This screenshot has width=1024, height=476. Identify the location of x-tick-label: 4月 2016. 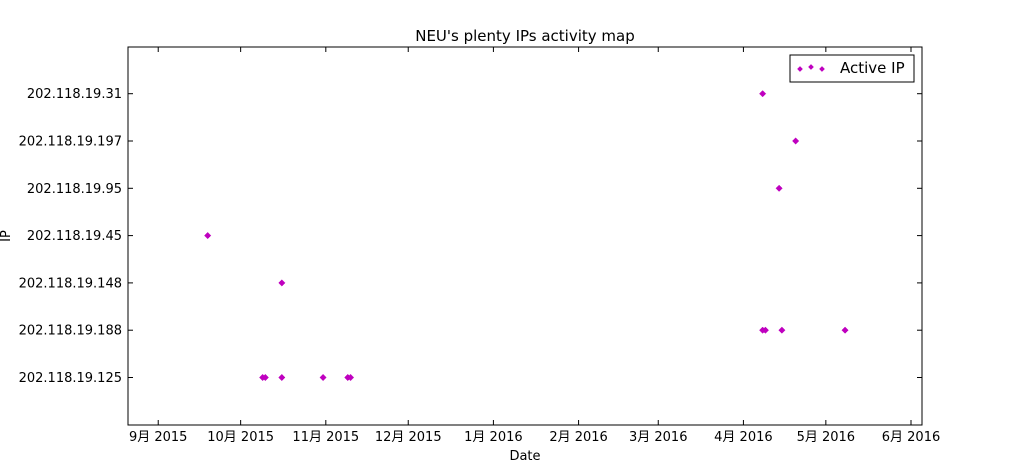
(743, 437).